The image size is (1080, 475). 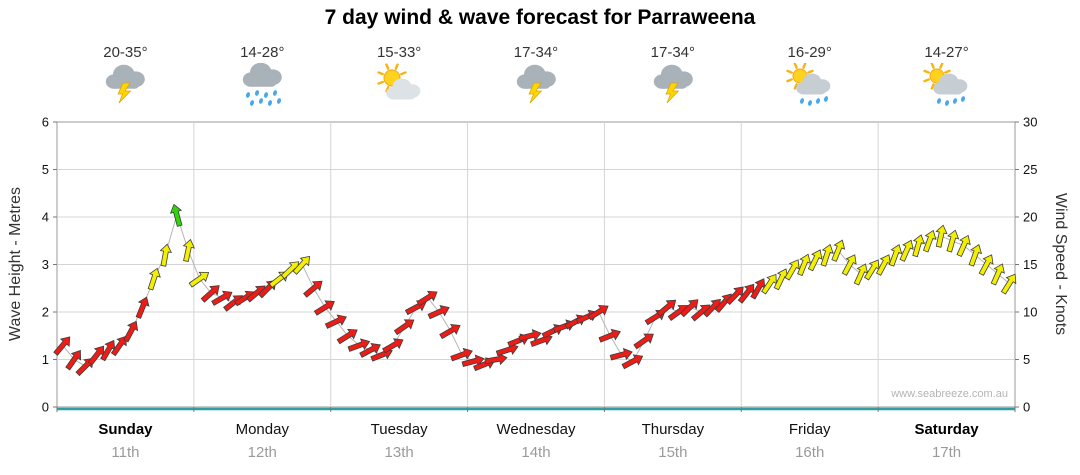 I want to click on temp-range-label: 15-33°, so click(x=399, y=52).